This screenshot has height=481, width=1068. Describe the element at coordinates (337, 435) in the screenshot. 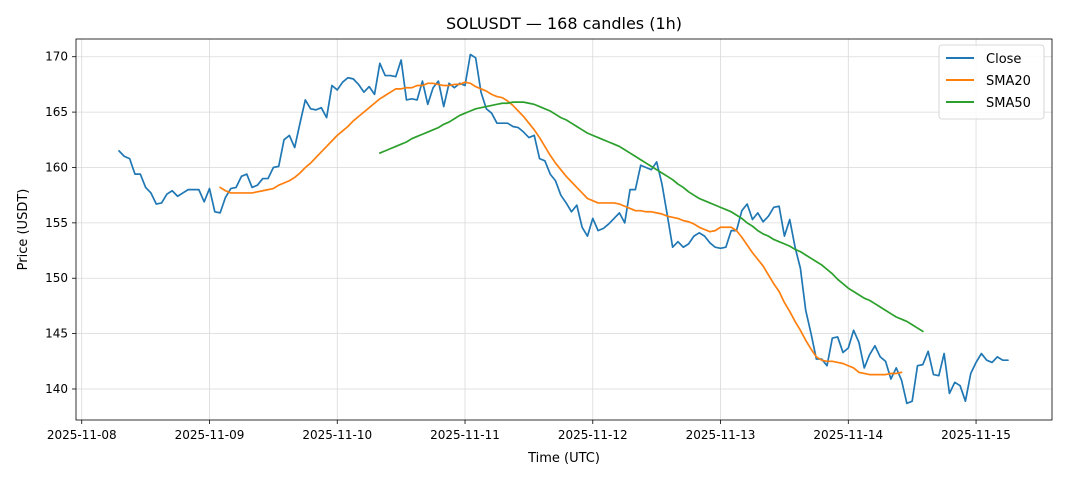

I see `x-tick-label: 2025-11-10` at that location.